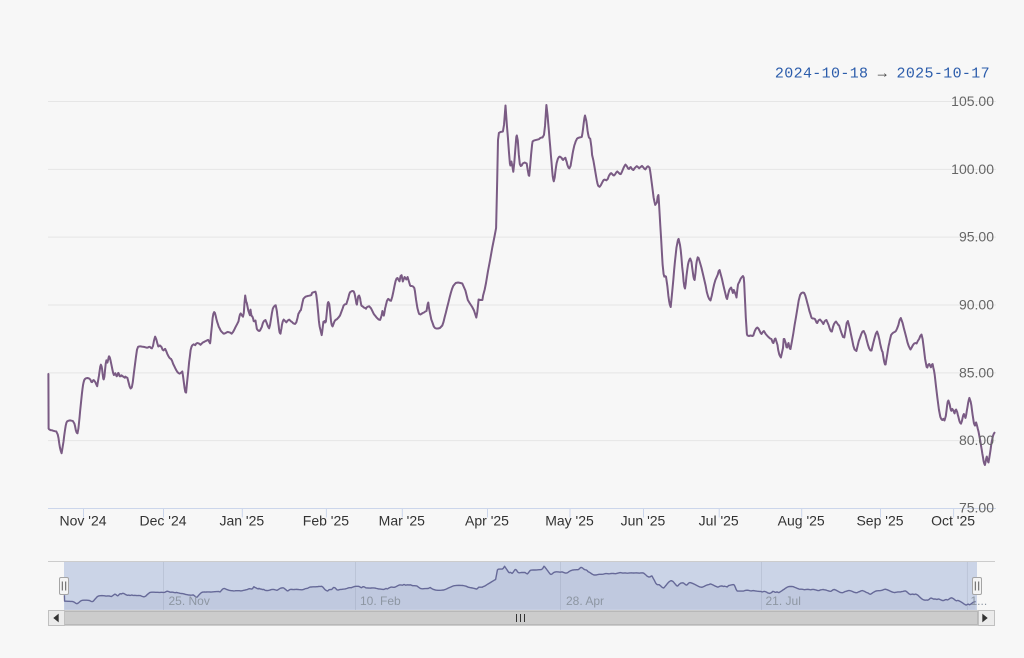 Image resolution: width=1024 pixels, height=658 pixels. What do you see at coordinates (976, 237) in the screenshot?
I see `svg-text: 95.00` at bounding box center [976, 237].